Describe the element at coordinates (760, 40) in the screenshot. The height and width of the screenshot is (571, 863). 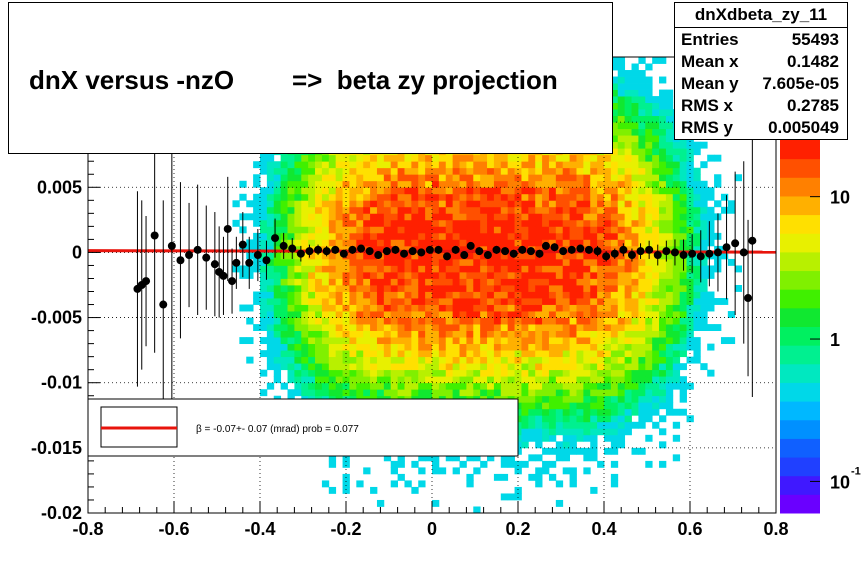
I see `stats-row-entries: Entries 55493` at that location.